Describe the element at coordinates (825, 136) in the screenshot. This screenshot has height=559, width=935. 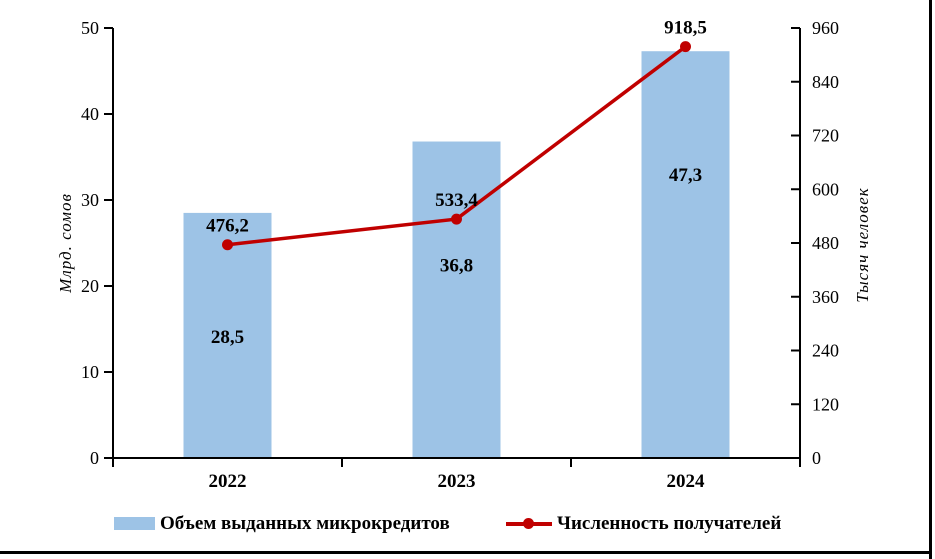
I see `right-axis-tick-label: 720` at that location.